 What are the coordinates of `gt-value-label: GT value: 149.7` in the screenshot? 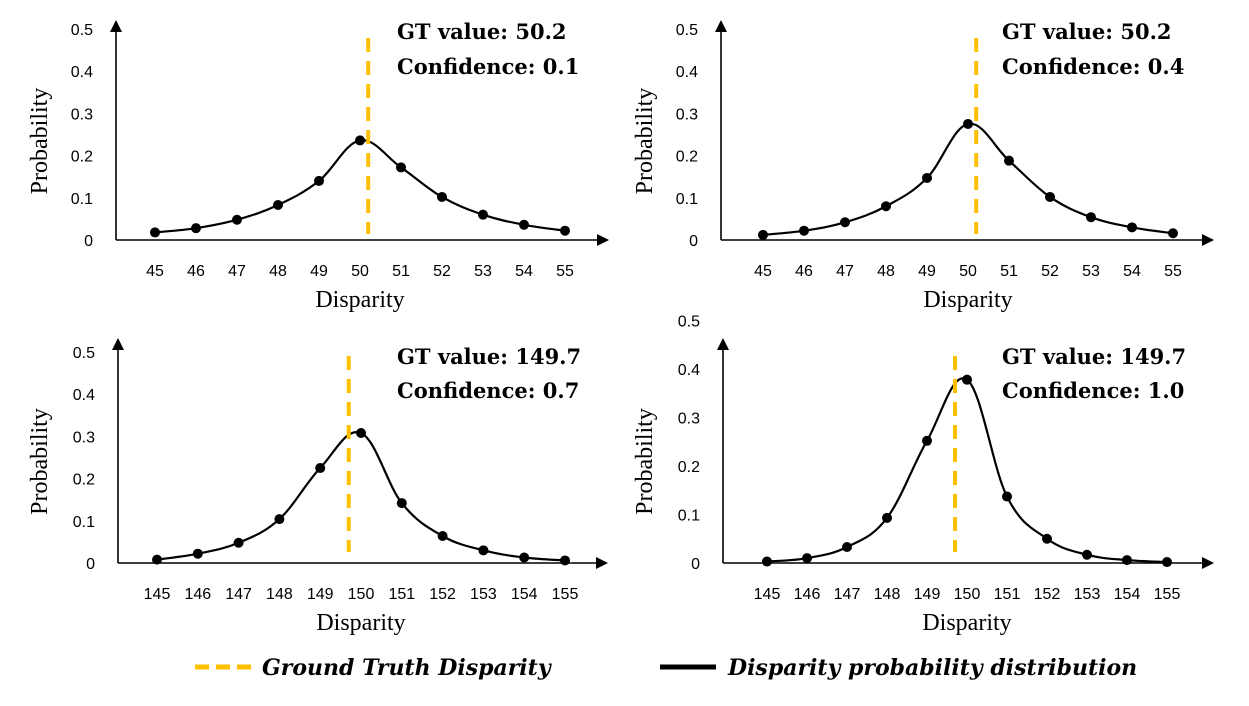 It's located at (1094, 356).